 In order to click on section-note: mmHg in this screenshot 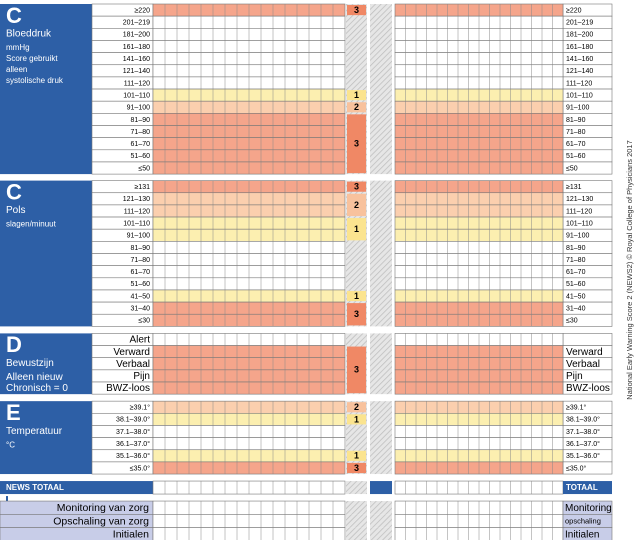, I will do `click(18, 47)`.